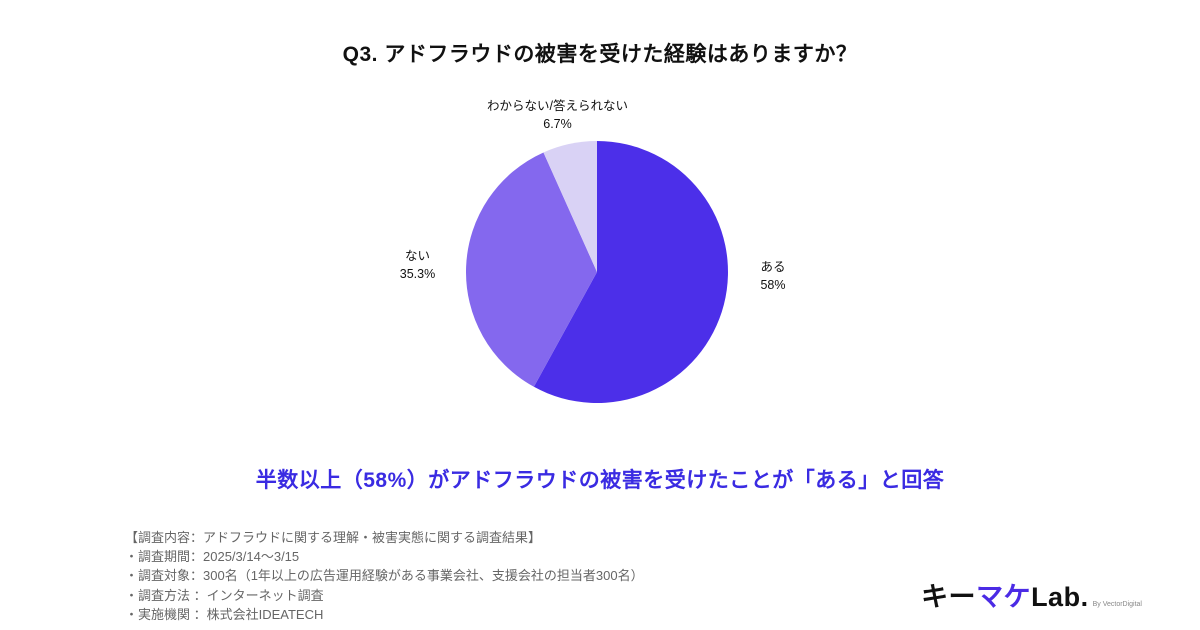 This screenshot has width=1200, height=630. I want to click on survey-line-method: ・調査方法 ：インターネット調査, so click(224, 595).